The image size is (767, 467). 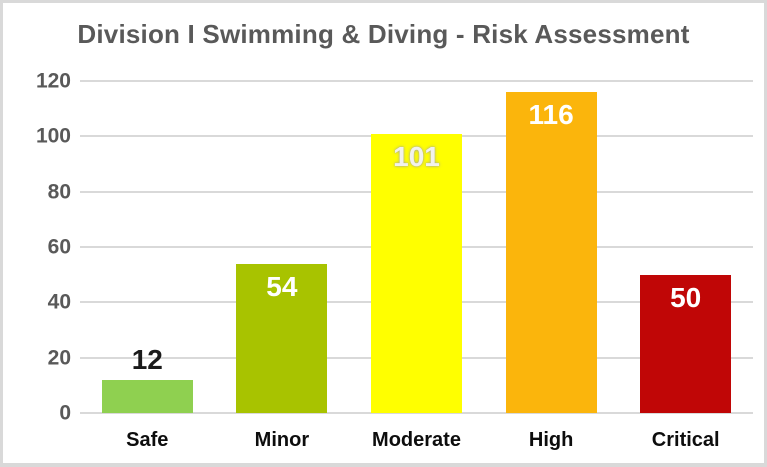 What do you see at coordinates (686, 343) in the screenshot?
I see `bar-critical: 50` at bounding box center [686, 343].